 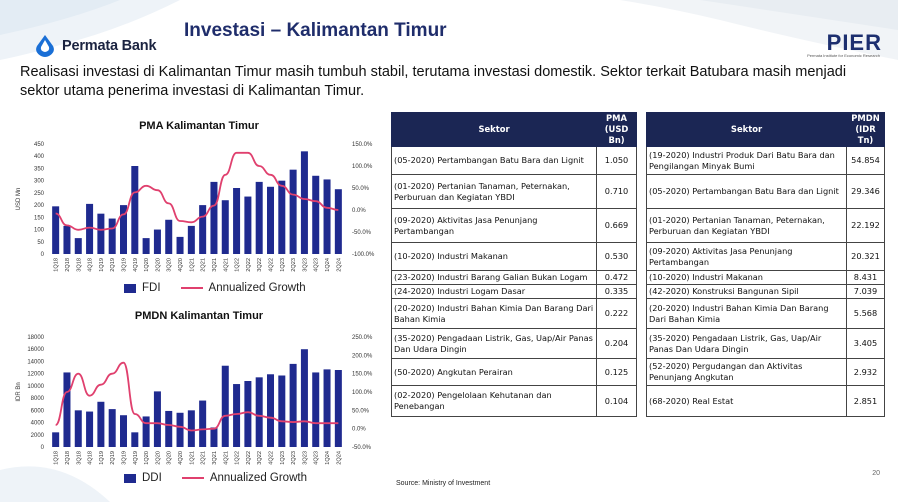 I want to click on legend-label-bar: FDI, so click(x=151, y=288).